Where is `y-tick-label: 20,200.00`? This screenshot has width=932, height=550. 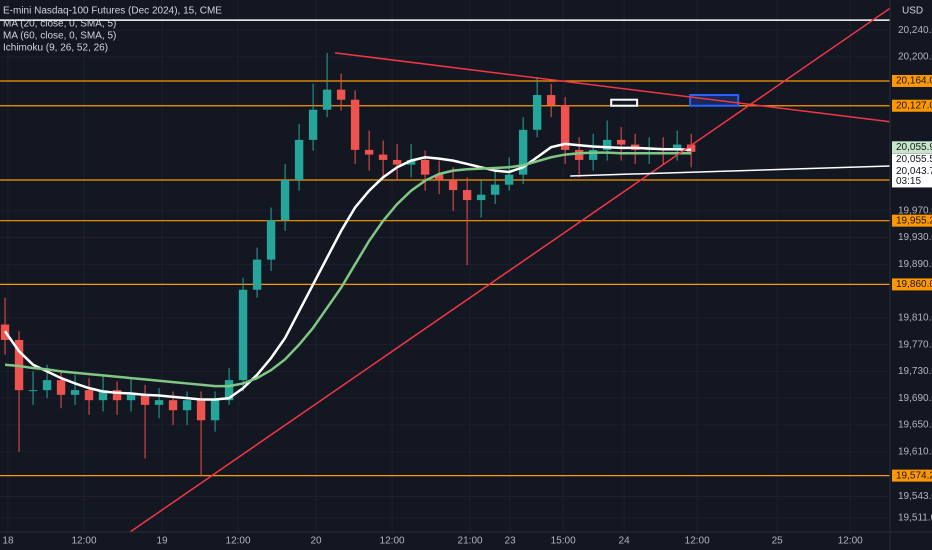
y-tick-label: 20,200.00 is located at coordinates (915, 57).